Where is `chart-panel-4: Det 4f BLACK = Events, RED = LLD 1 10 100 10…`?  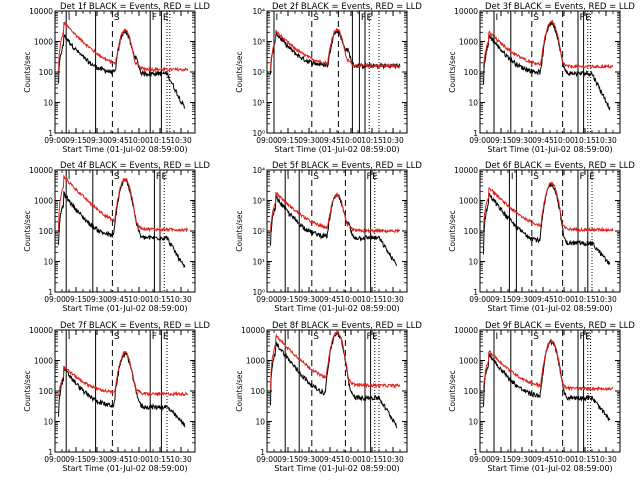
chart-panel-4: Det 4f BLACK = Events, RED = LLD 1 10 100 10… is located at coordinates (116, 237).